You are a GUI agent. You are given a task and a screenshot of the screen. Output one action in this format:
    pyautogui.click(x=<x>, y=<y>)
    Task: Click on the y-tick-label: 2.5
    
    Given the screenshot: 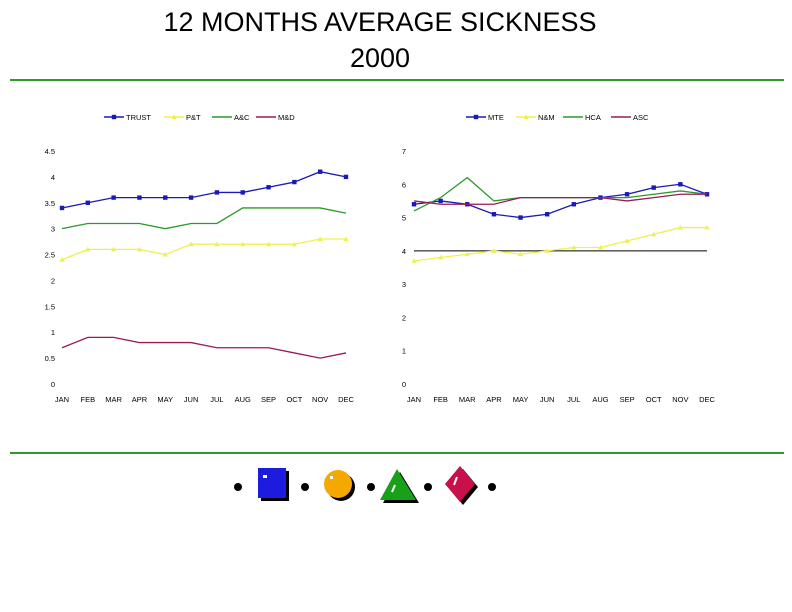 What is the action you would take?
    pyautogui.click(x=50, y=255)
    